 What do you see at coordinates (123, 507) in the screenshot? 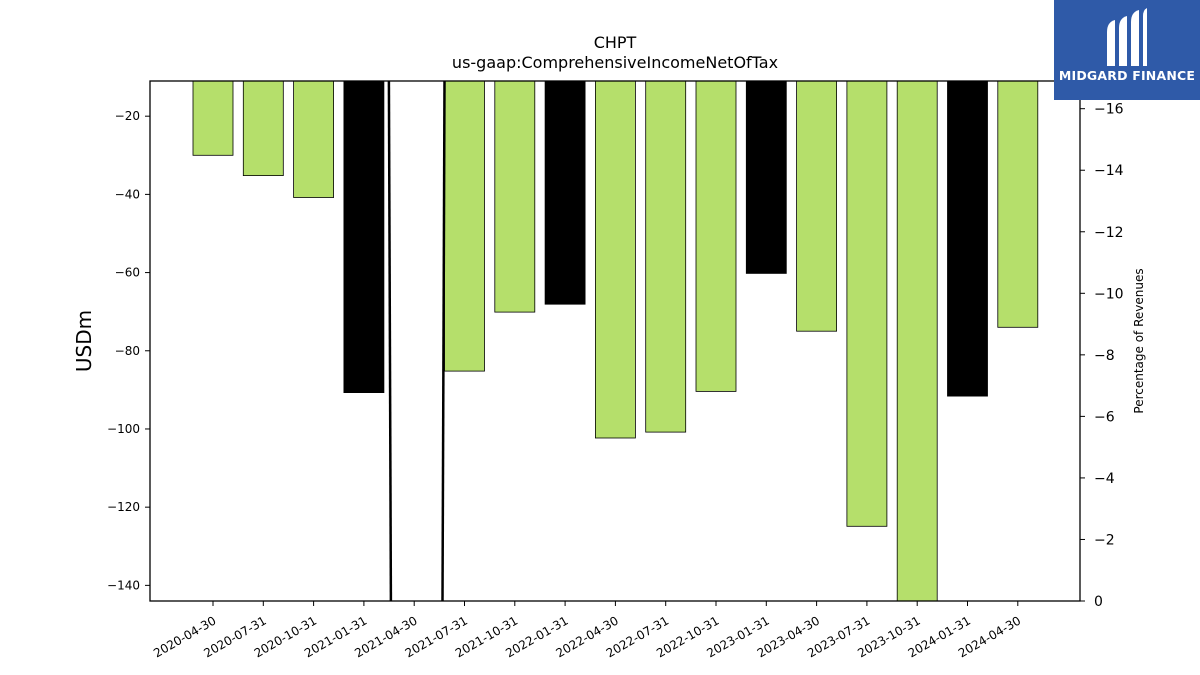
I see `y-tick-label: −120` at bounding box center [123, 507].